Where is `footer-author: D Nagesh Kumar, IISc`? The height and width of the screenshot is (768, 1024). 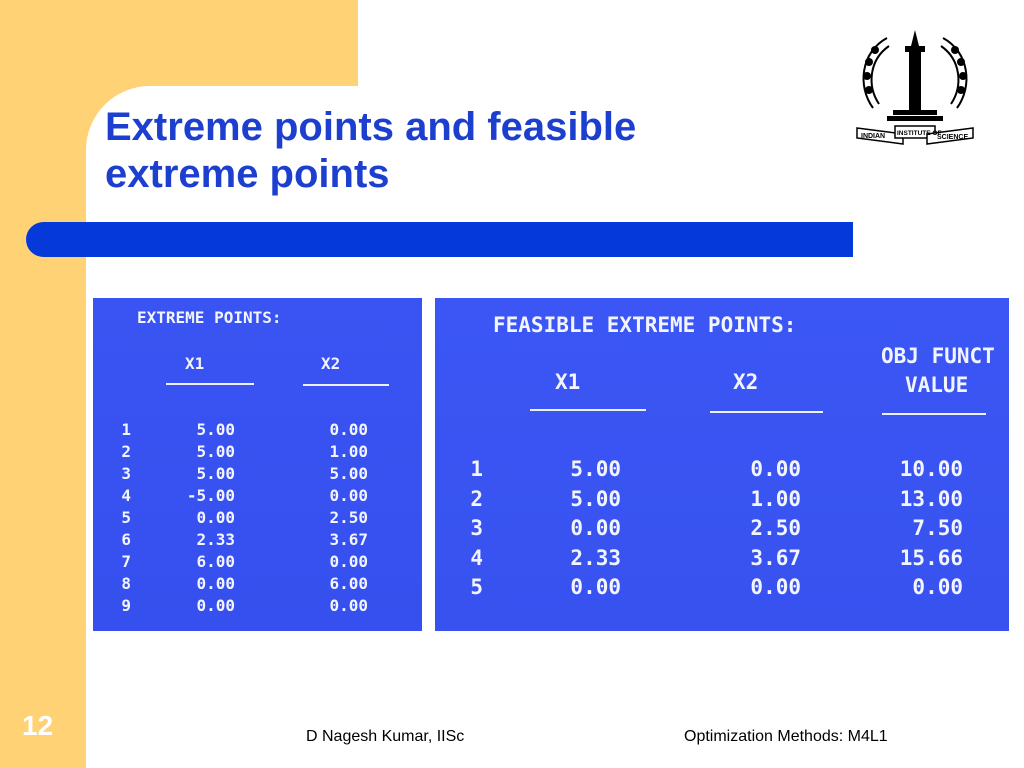 footer-author: D Nagesh Kumar, IISc is located at coordinates (385, 736).